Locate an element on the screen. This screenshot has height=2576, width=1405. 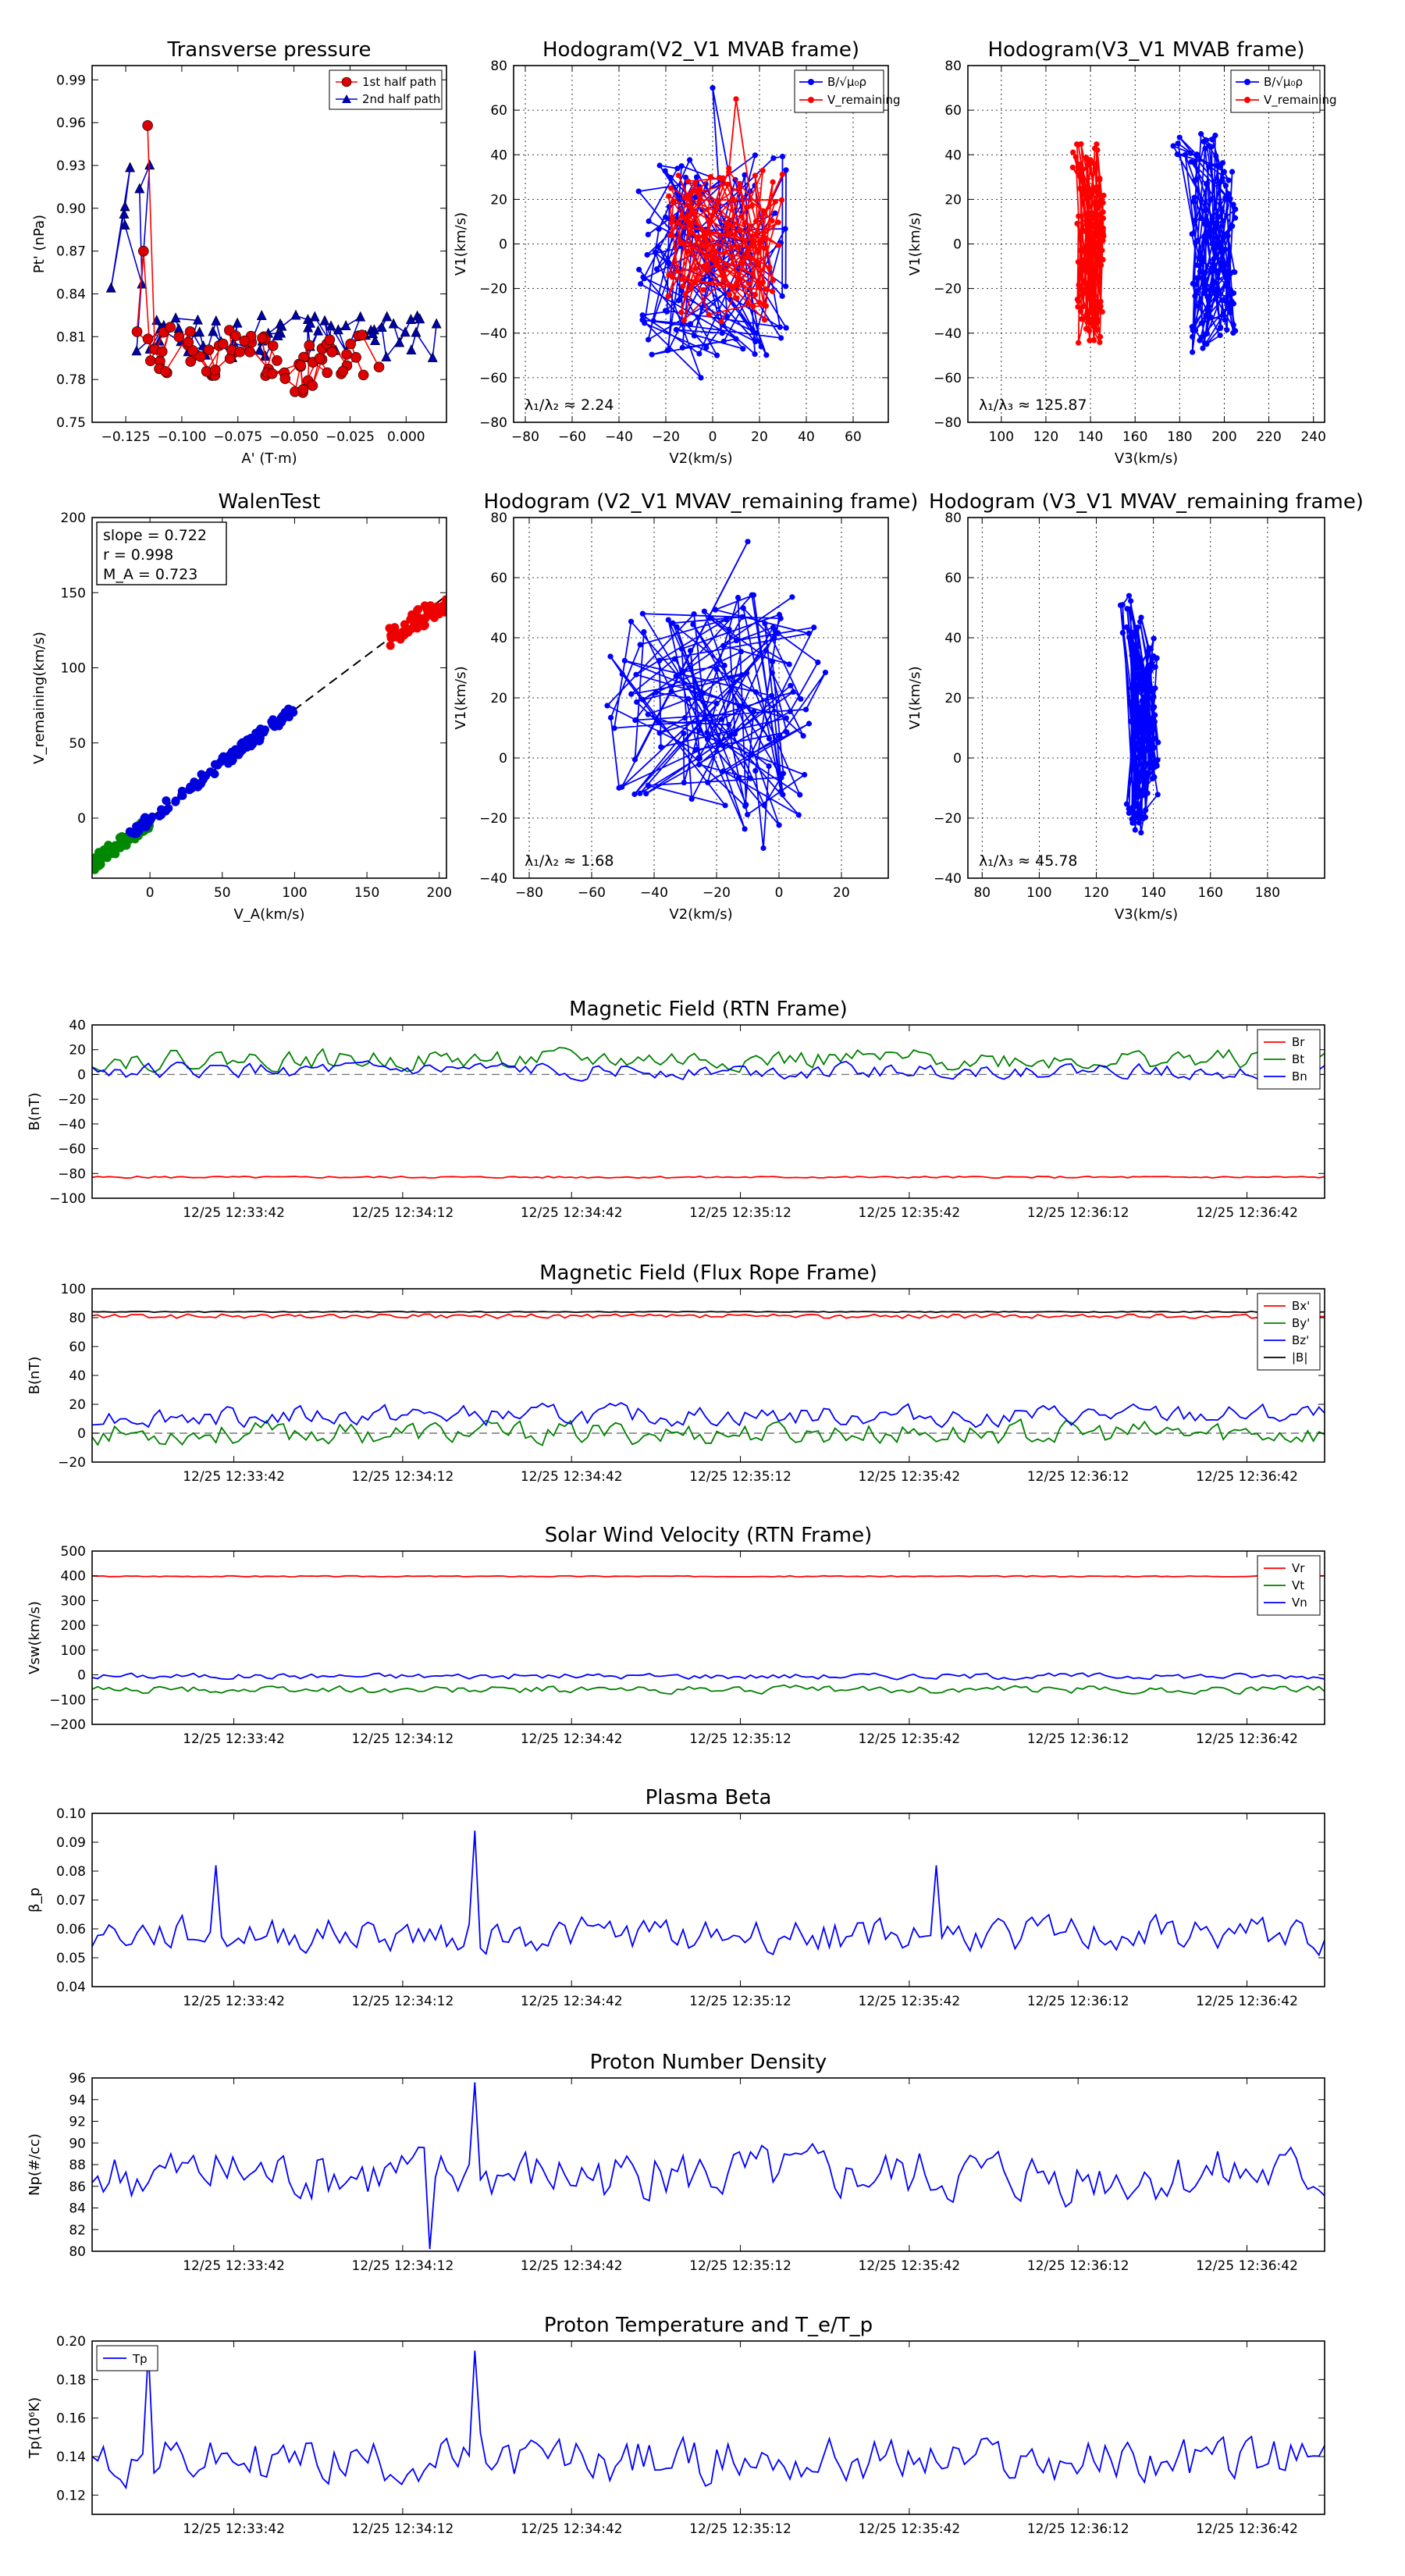
x-tick-label: 12/25 12:34:12 is located at coordinates (403, 1213).